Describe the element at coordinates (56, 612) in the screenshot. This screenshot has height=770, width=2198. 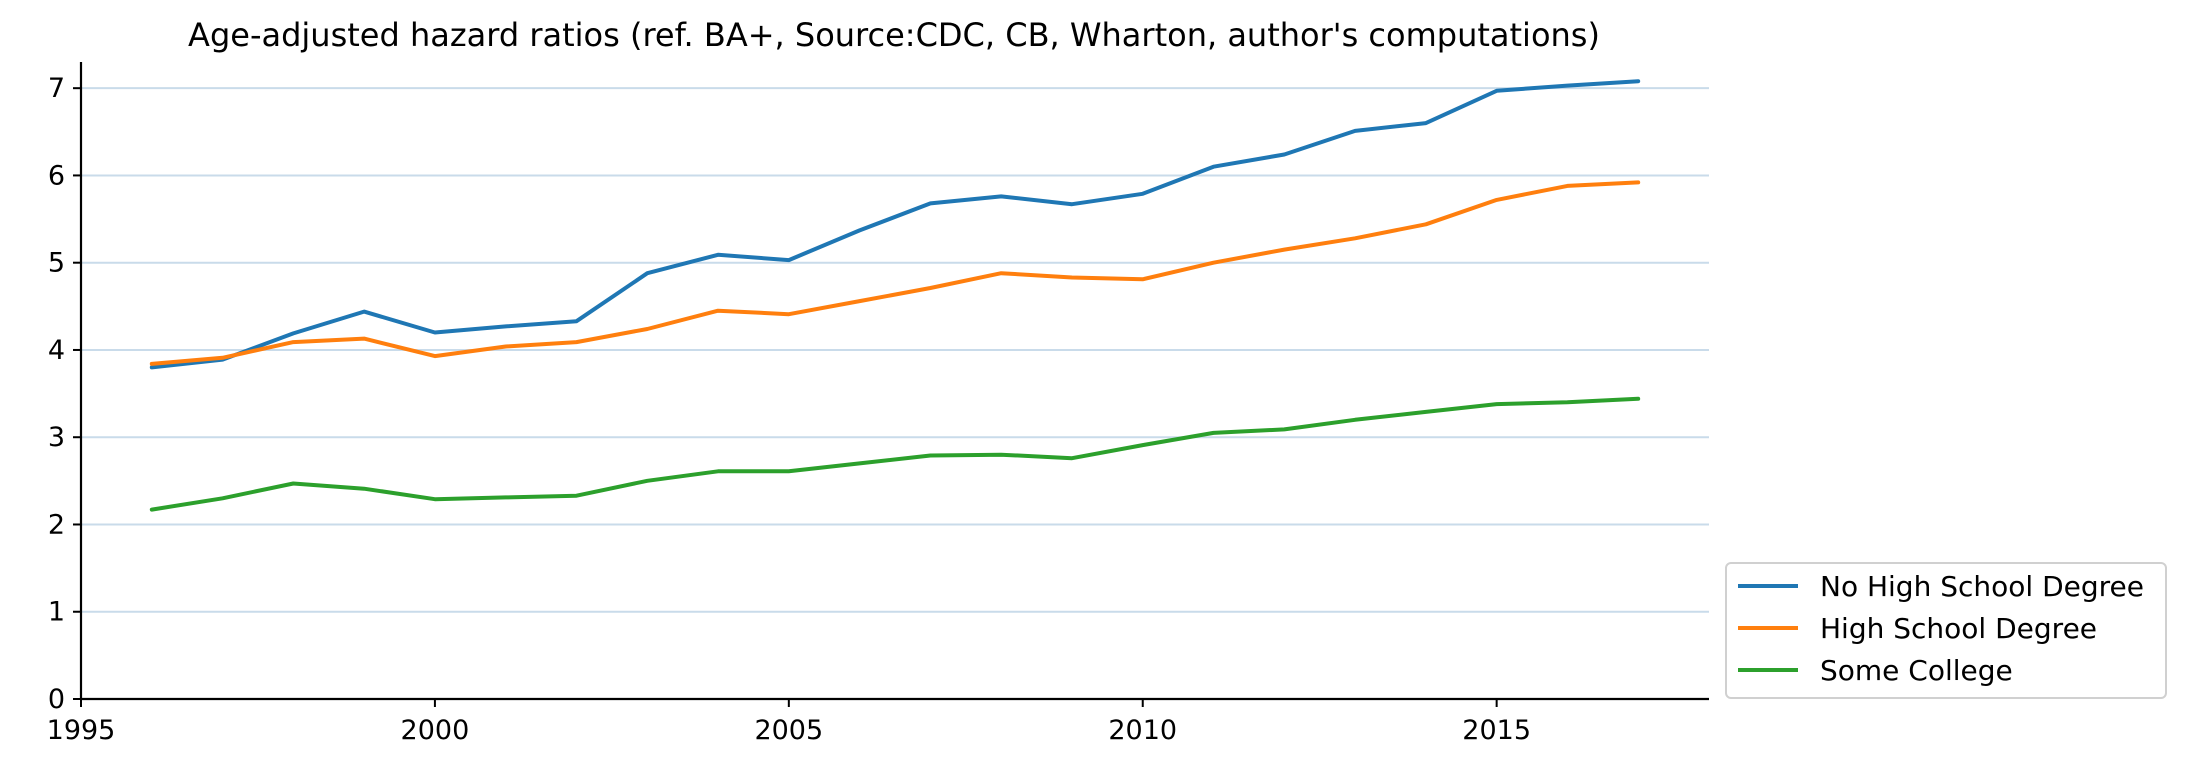
I see `y-tick-label: 1` at that location.